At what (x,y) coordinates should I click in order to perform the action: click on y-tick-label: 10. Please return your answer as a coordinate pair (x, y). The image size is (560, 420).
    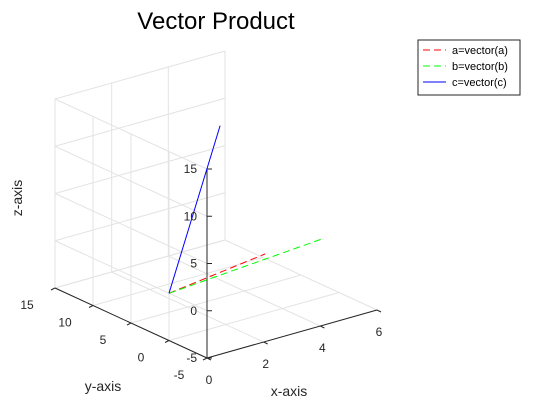
    Looking at the image, I should click on (65, 323).